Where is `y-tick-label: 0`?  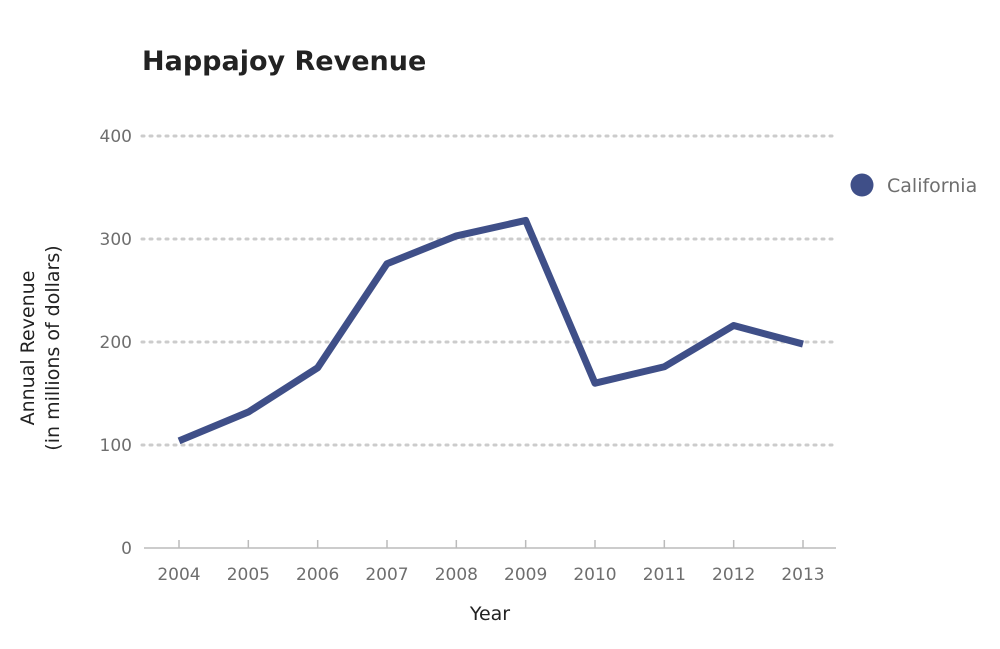 y-tick-label: 0 is located at coordinates (126, 549).